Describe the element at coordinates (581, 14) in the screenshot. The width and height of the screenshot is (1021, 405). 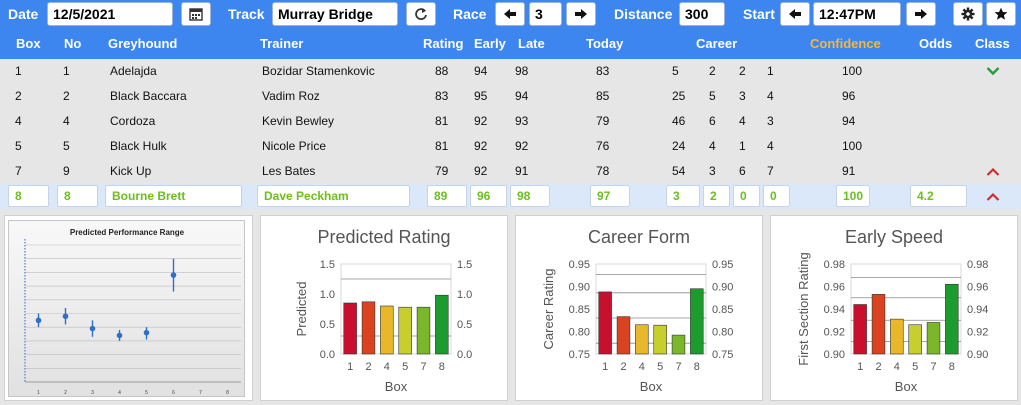
I see `race-next-button` at that location.